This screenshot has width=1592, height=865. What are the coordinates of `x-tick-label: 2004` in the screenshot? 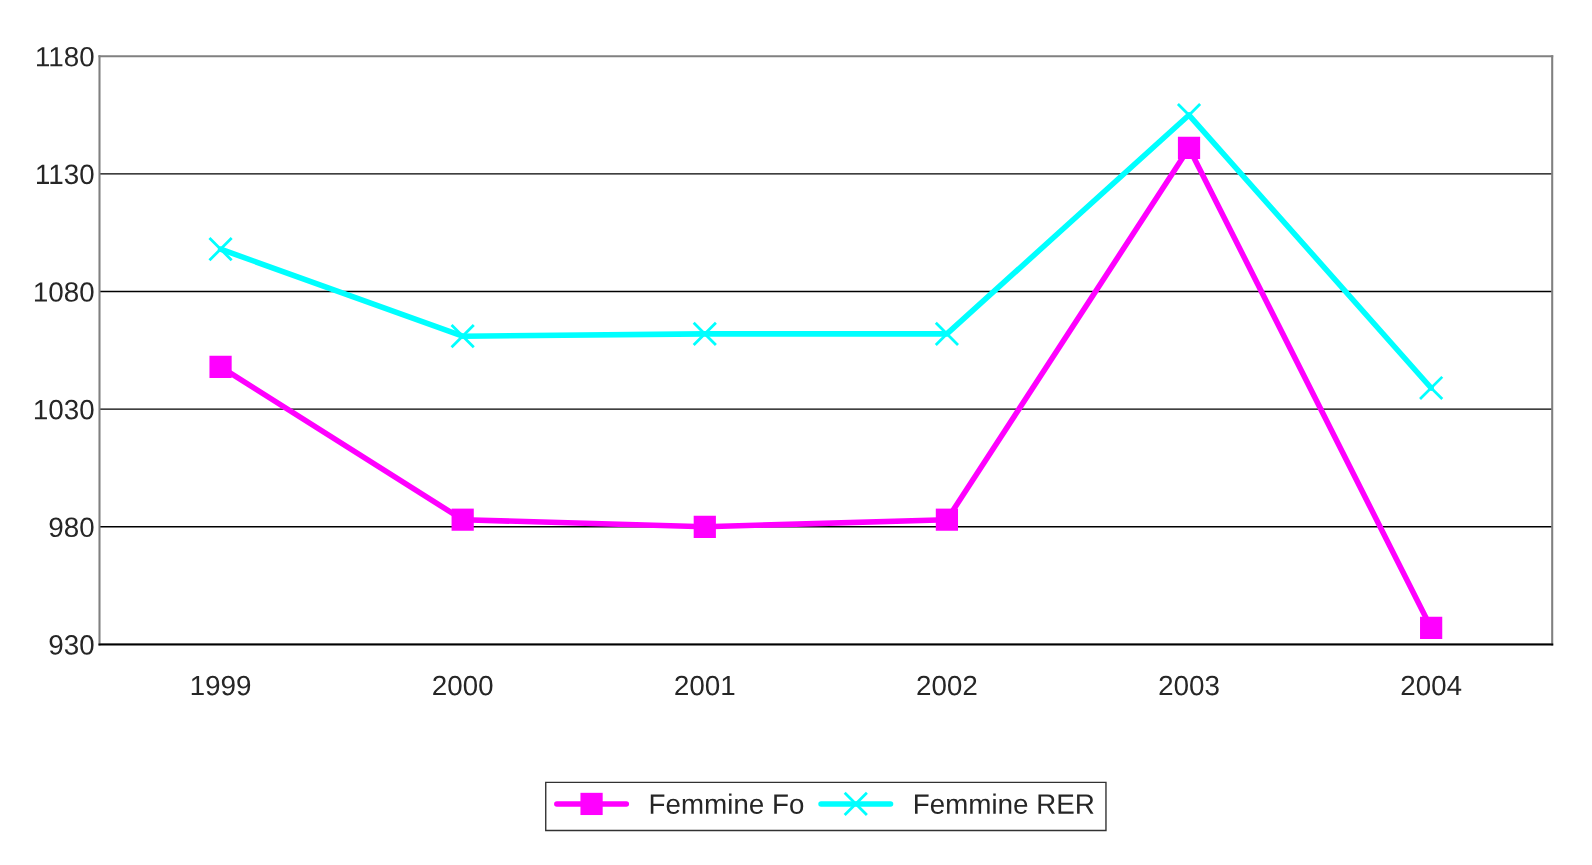 It's located at (1431, 685).